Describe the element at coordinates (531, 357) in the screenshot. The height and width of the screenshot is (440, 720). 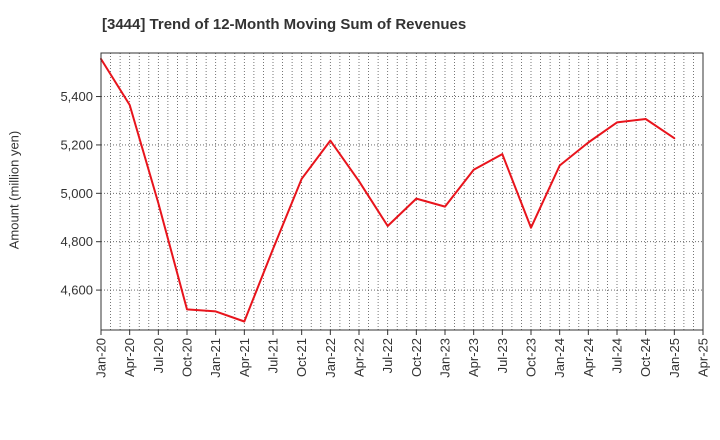
I see `x-tick-label: Oct-23` at that location.